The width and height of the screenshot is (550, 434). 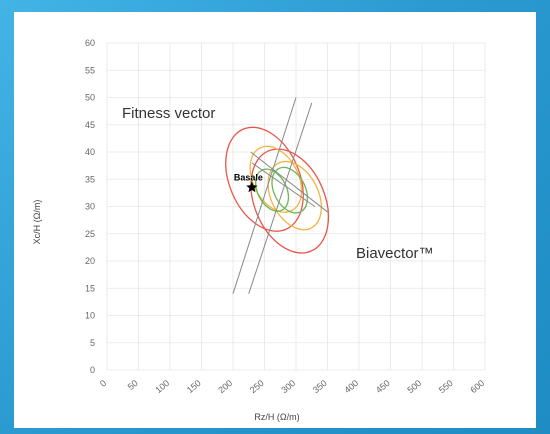 What do you see at coordinates (90, 179) in the screenshot?
I see `y-tick-label: 35` at bounding box center [90, 179].